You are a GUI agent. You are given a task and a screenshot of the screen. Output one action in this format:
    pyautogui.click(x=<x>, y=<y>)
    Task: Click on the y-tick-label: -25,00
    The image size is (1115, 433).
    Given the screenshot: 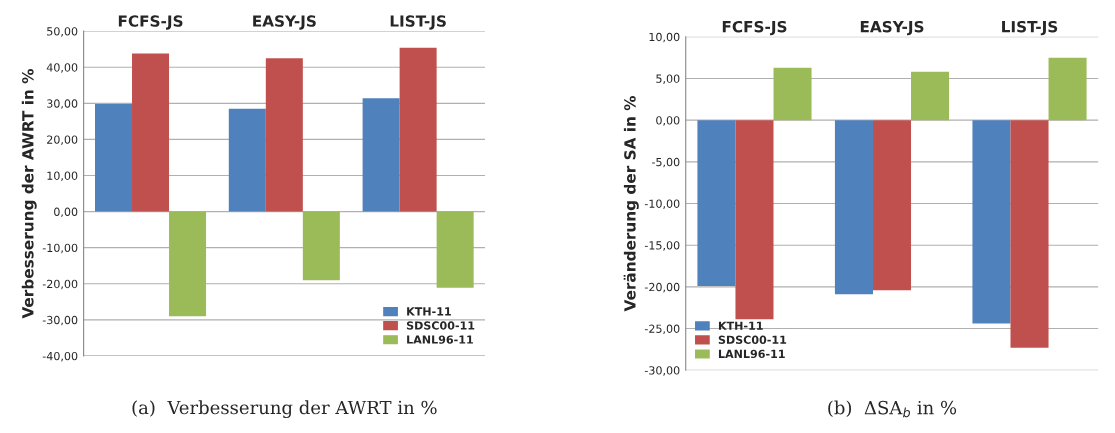 What is the action you would take?
    pyautogui.click(x=662, y=329)
    